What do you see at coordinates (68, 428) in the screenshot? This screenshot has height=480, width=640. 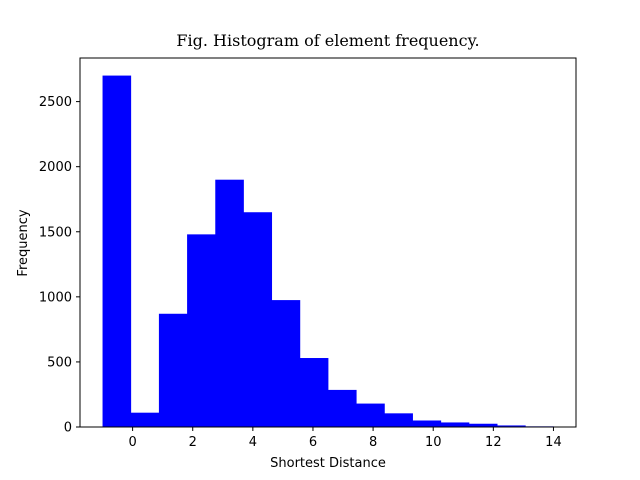 I see `y-tick-label: 0` at bounding box center [68, 428].